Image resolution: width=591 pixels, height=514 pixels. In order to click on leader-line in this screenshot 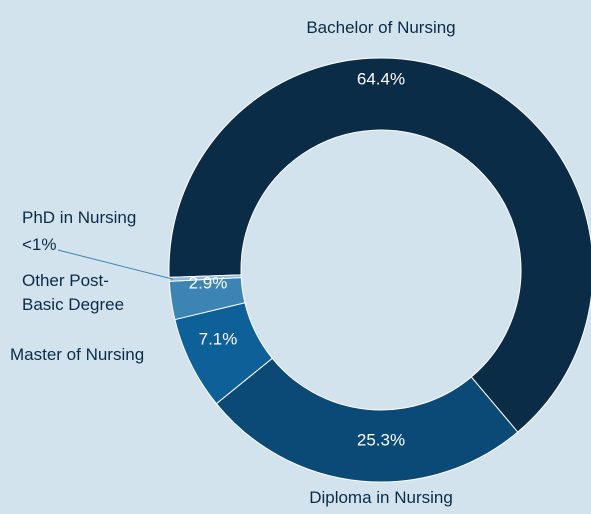, I will do `click(115, 264)`.